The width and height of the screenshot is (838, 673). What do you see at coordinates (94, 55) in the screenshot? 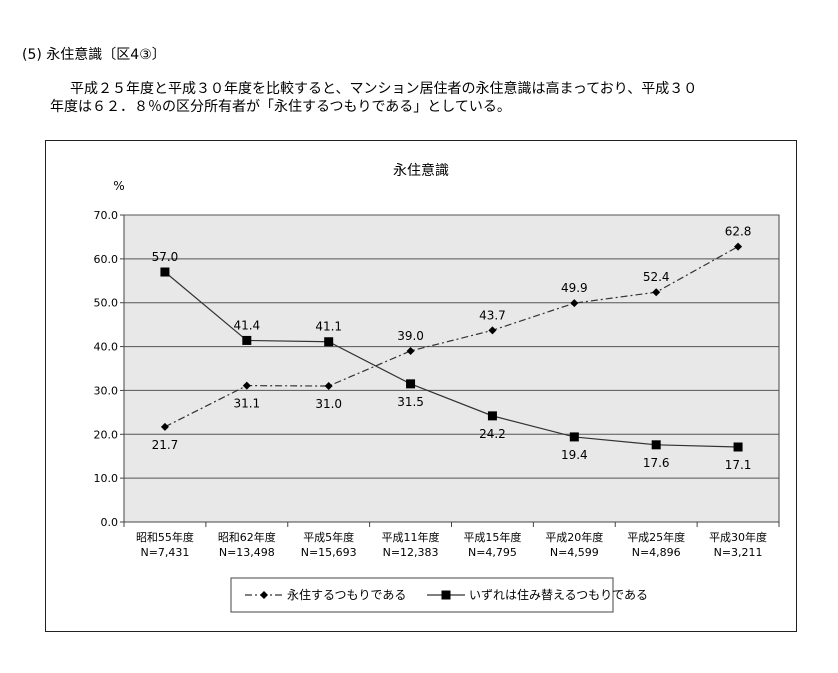
I see `section-heading: (5) 永住意識〔区4③〕` at bounding box center [94, 55].